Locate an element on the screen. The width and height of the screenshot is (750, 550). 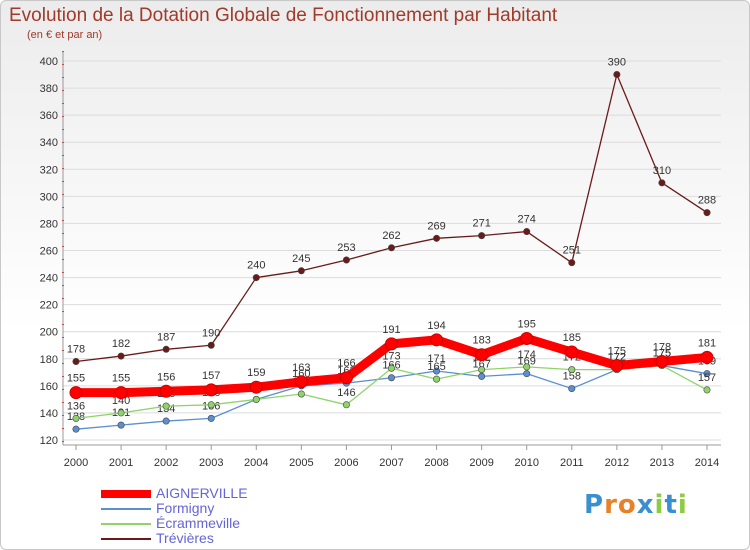
data-label-ecrammeville: 175 is located at coordinates (662, 354).